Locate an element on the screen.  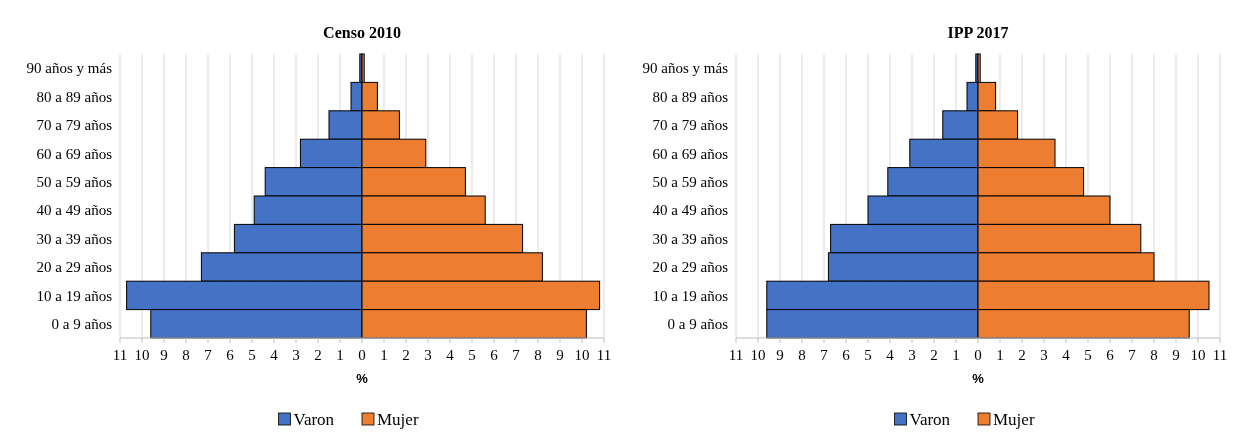
chart-title: Censo 2010 is located at coordinates (362, 32).